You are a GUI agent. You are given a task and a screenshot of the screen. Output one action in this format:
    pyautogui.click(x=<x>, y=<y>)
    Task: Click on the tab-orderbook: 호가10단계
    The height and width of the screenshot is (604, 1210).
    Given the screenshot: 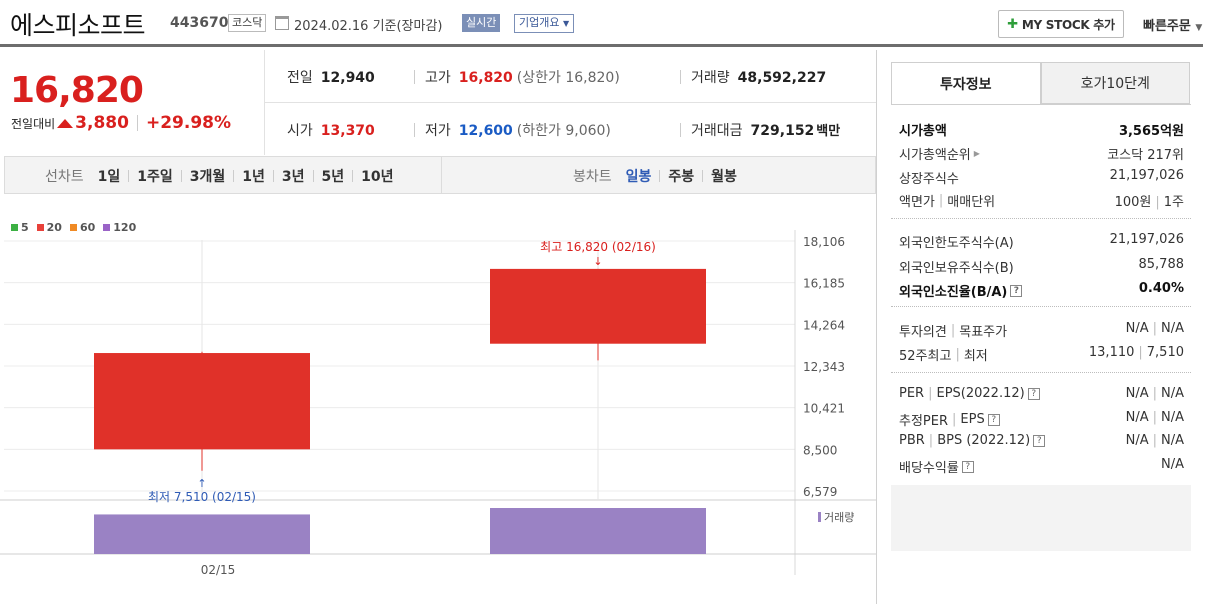 What is the action you would take?
    pyautogui.click(x=1115, y=83)
    